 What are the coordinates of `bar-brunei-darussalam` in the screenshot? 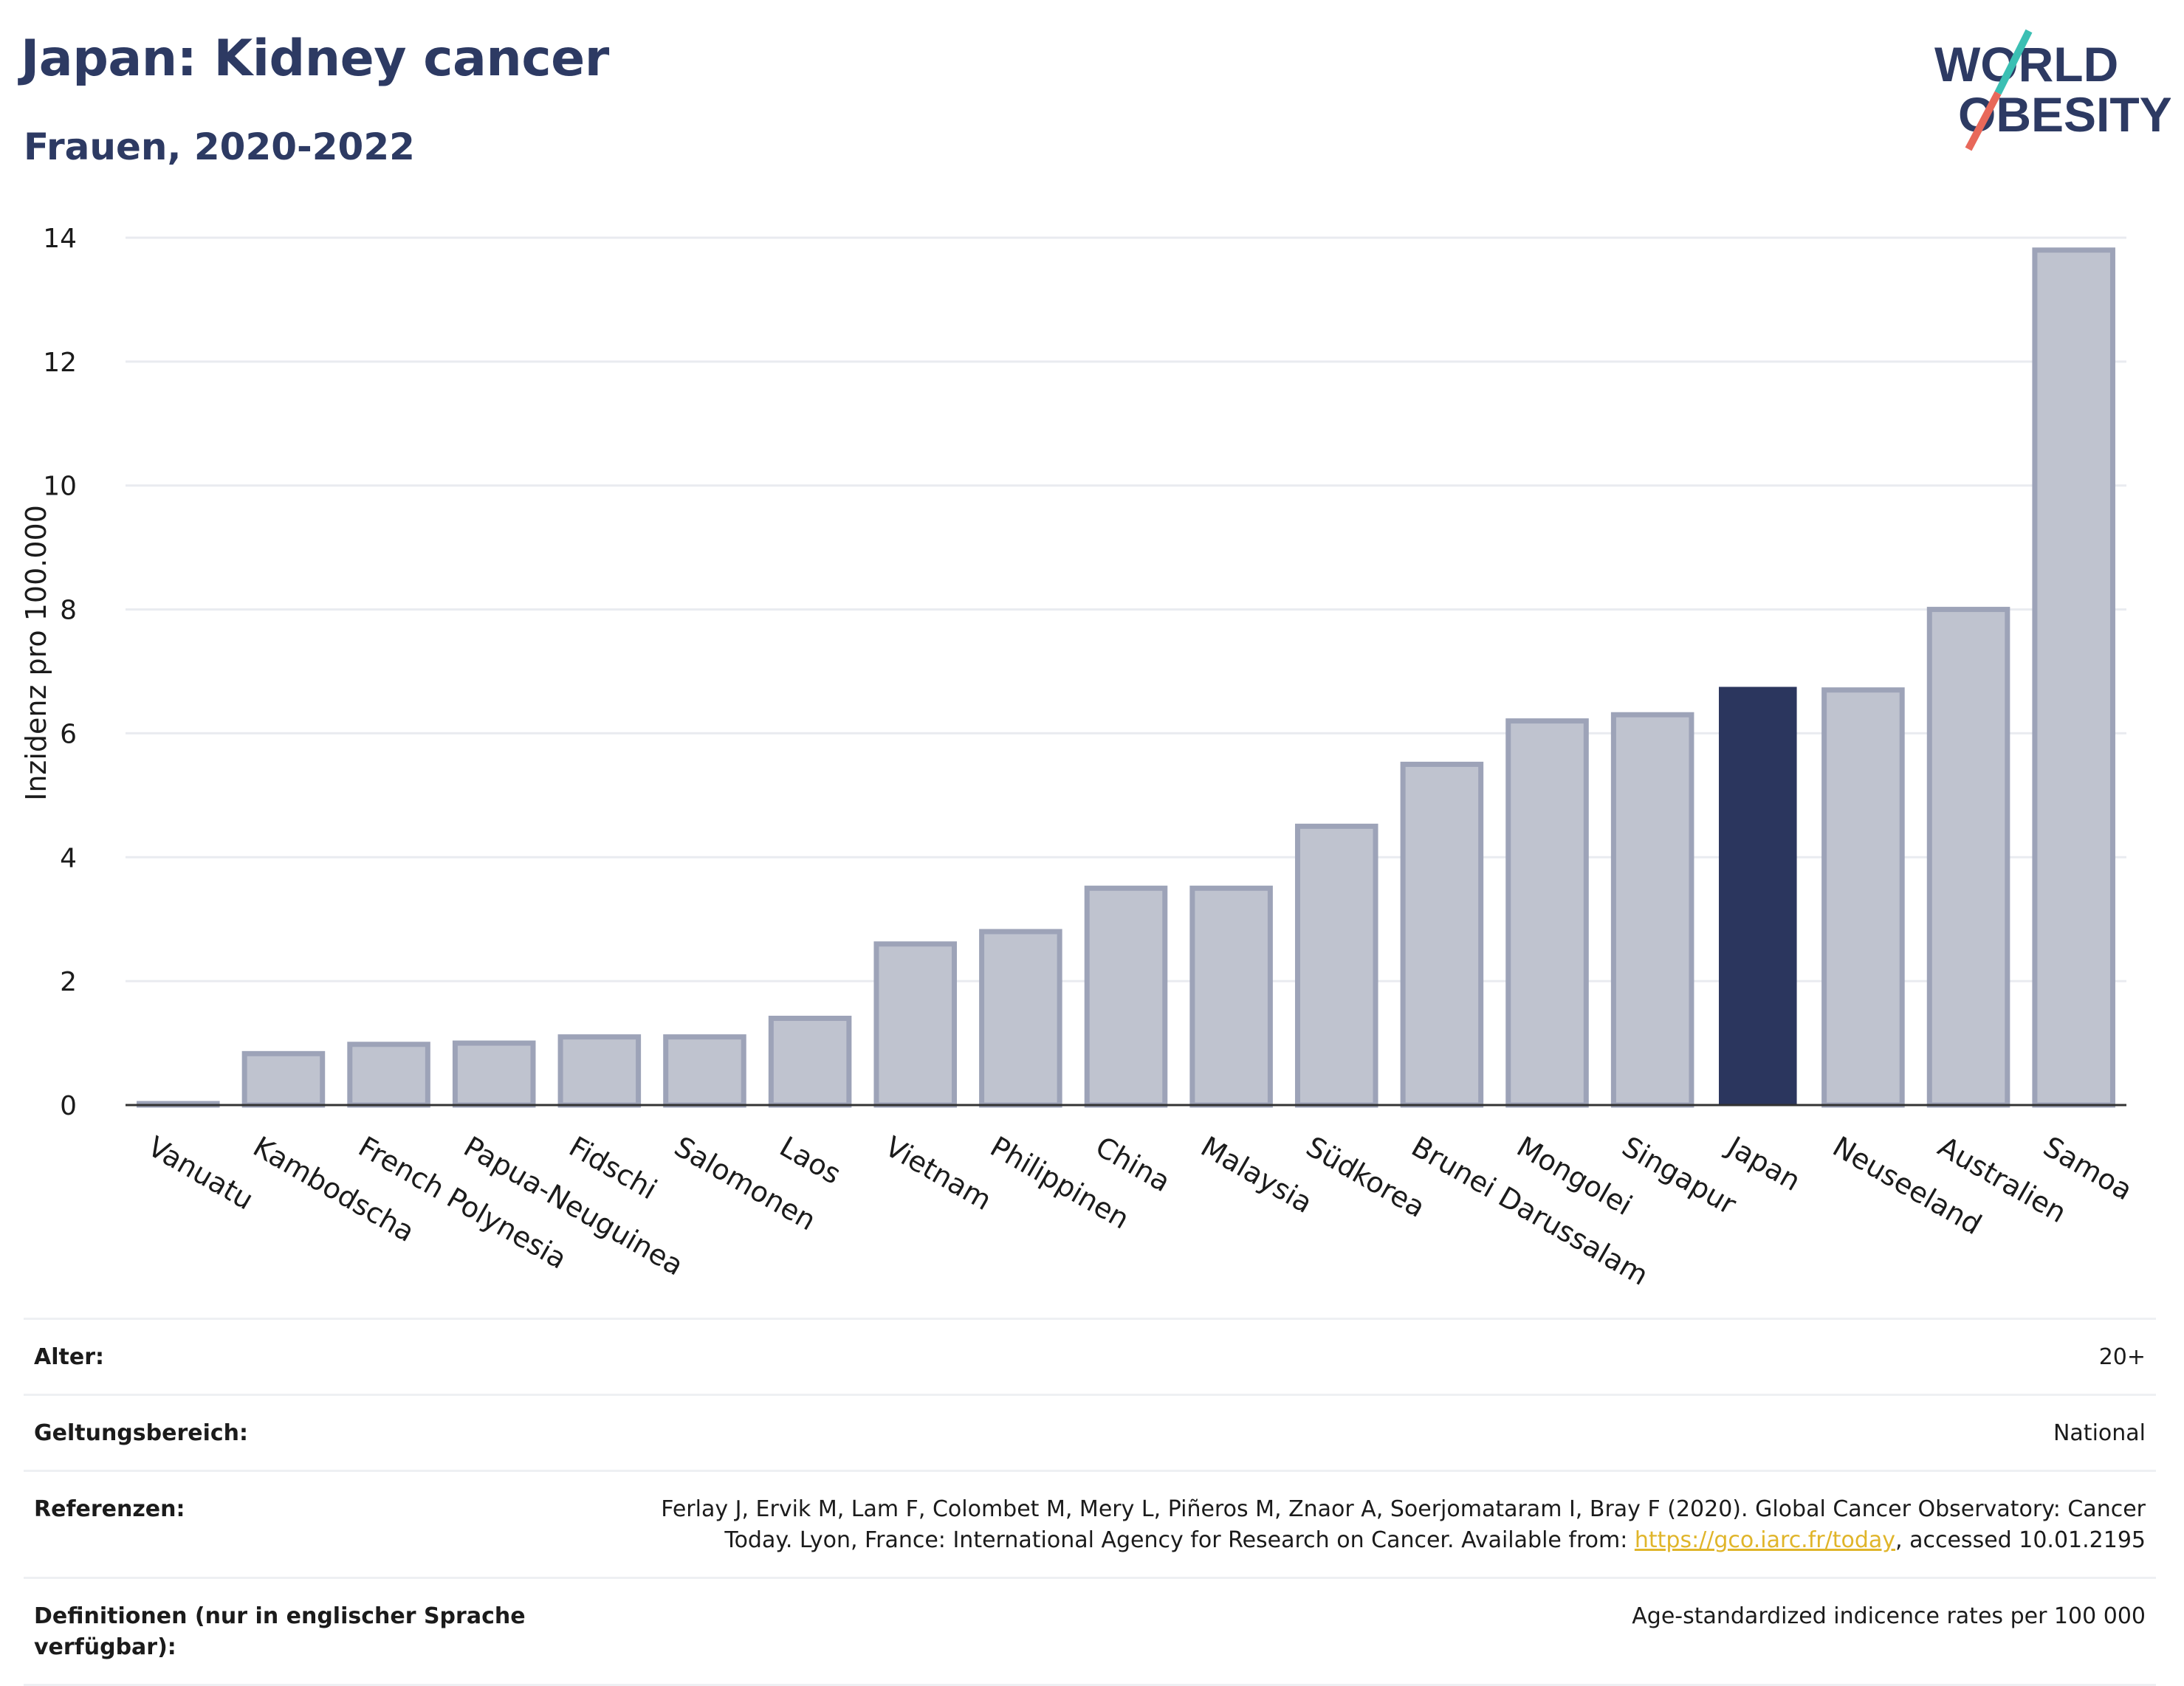 It's located at (1442, 934).